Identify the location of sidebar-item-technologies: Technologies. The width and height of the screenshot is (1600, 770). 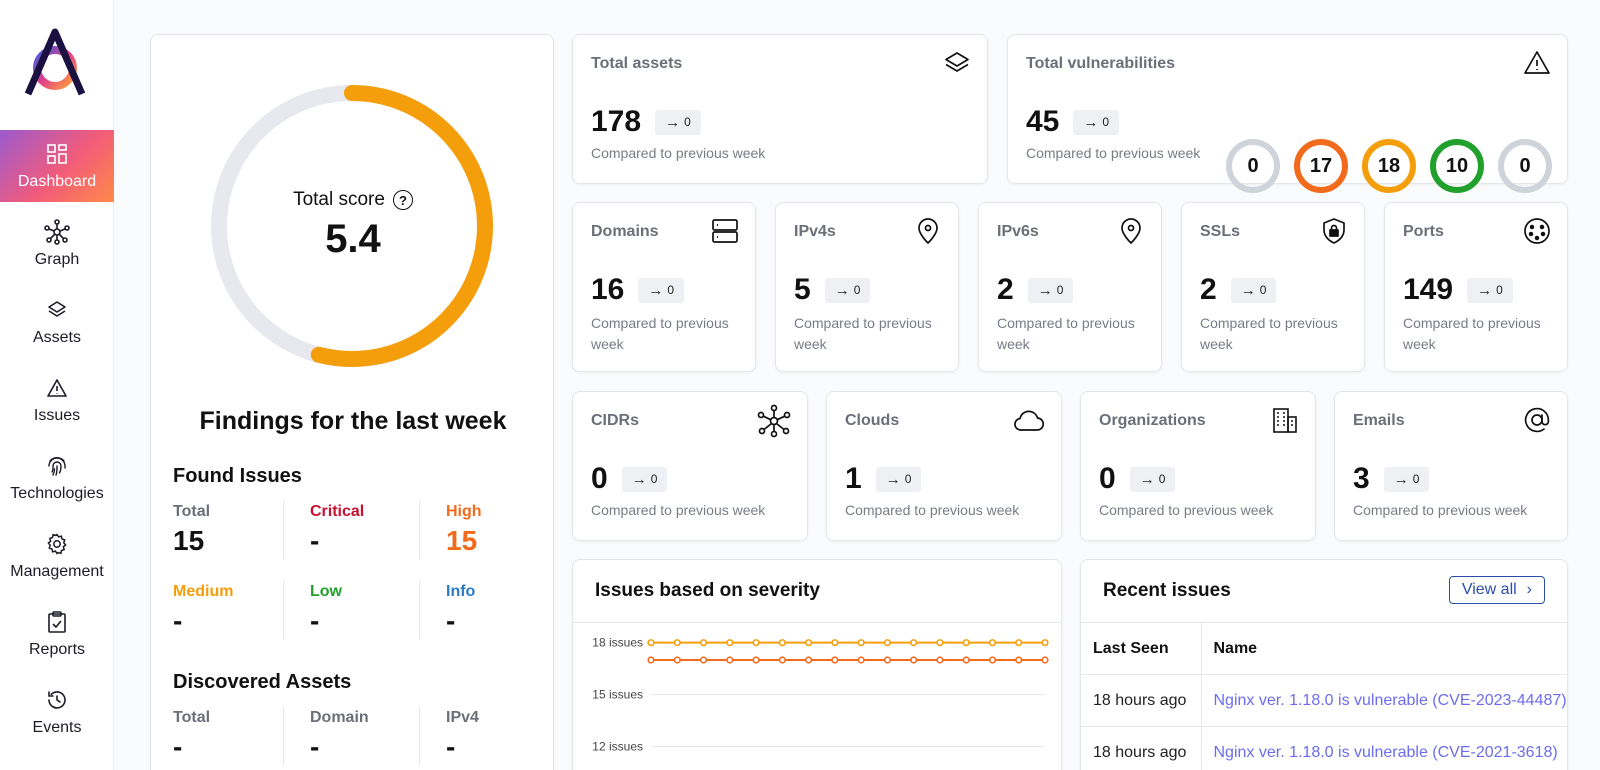
(57, 478).